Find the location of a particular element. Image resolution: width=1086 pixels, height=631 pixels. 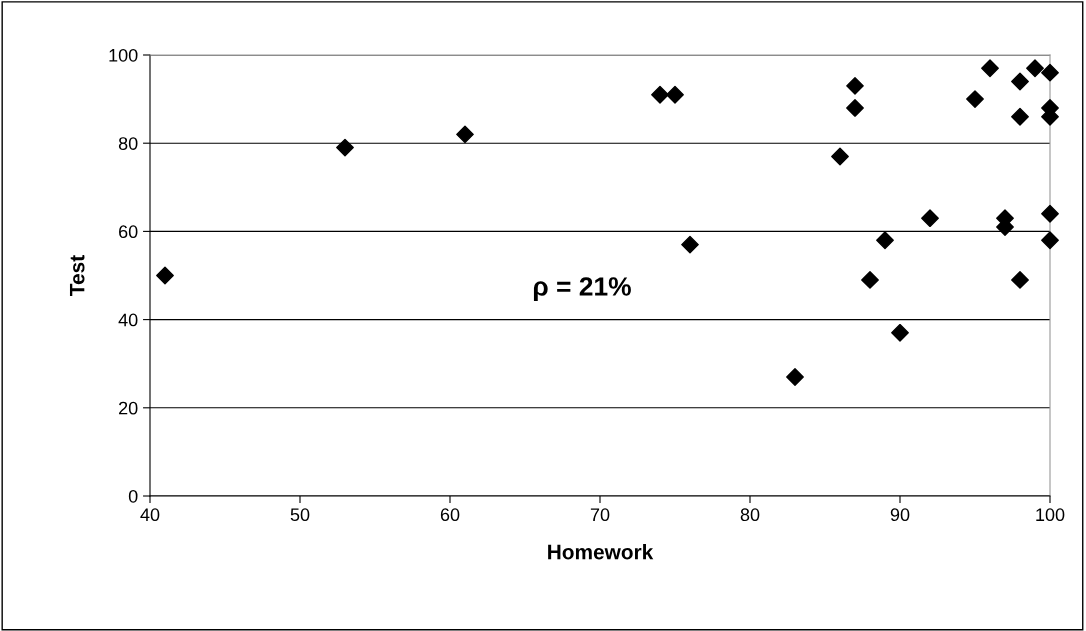

x-tick-label: 50 is located at coordinates (300, 515).